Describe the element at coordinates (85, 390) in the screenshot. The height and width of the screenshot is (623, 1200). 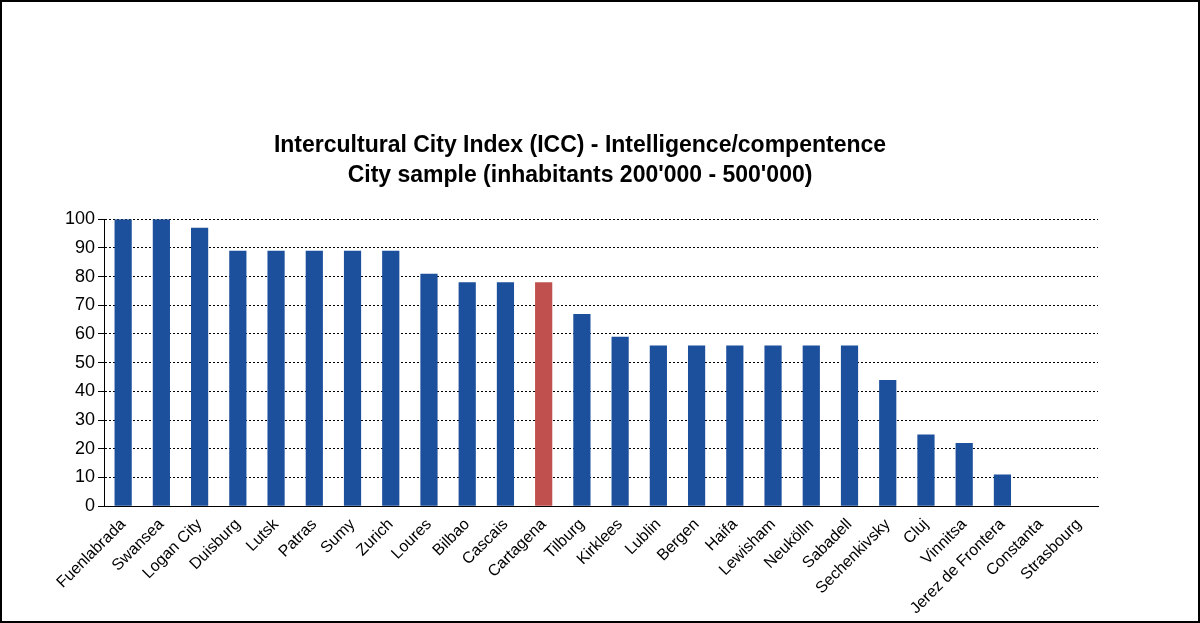
I see `y-tick-label: 40` at that location.